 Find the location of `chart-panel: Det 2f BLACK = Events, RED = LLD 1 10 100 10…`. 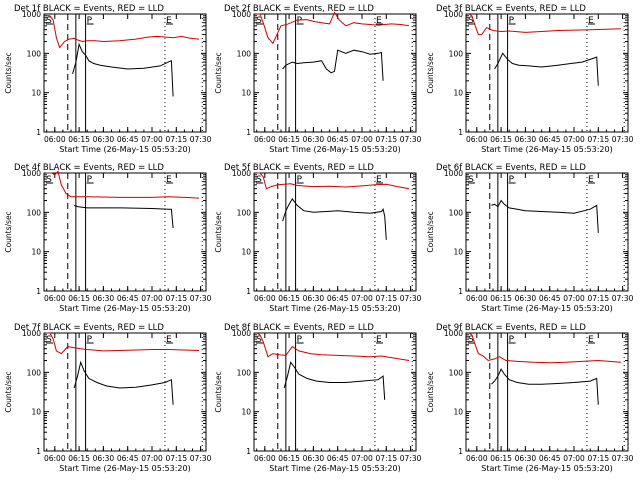

chart-panel: Det 2f BLACK = Events, RED = LLD 1 10 100 10… is located at coordinates (318, 79).